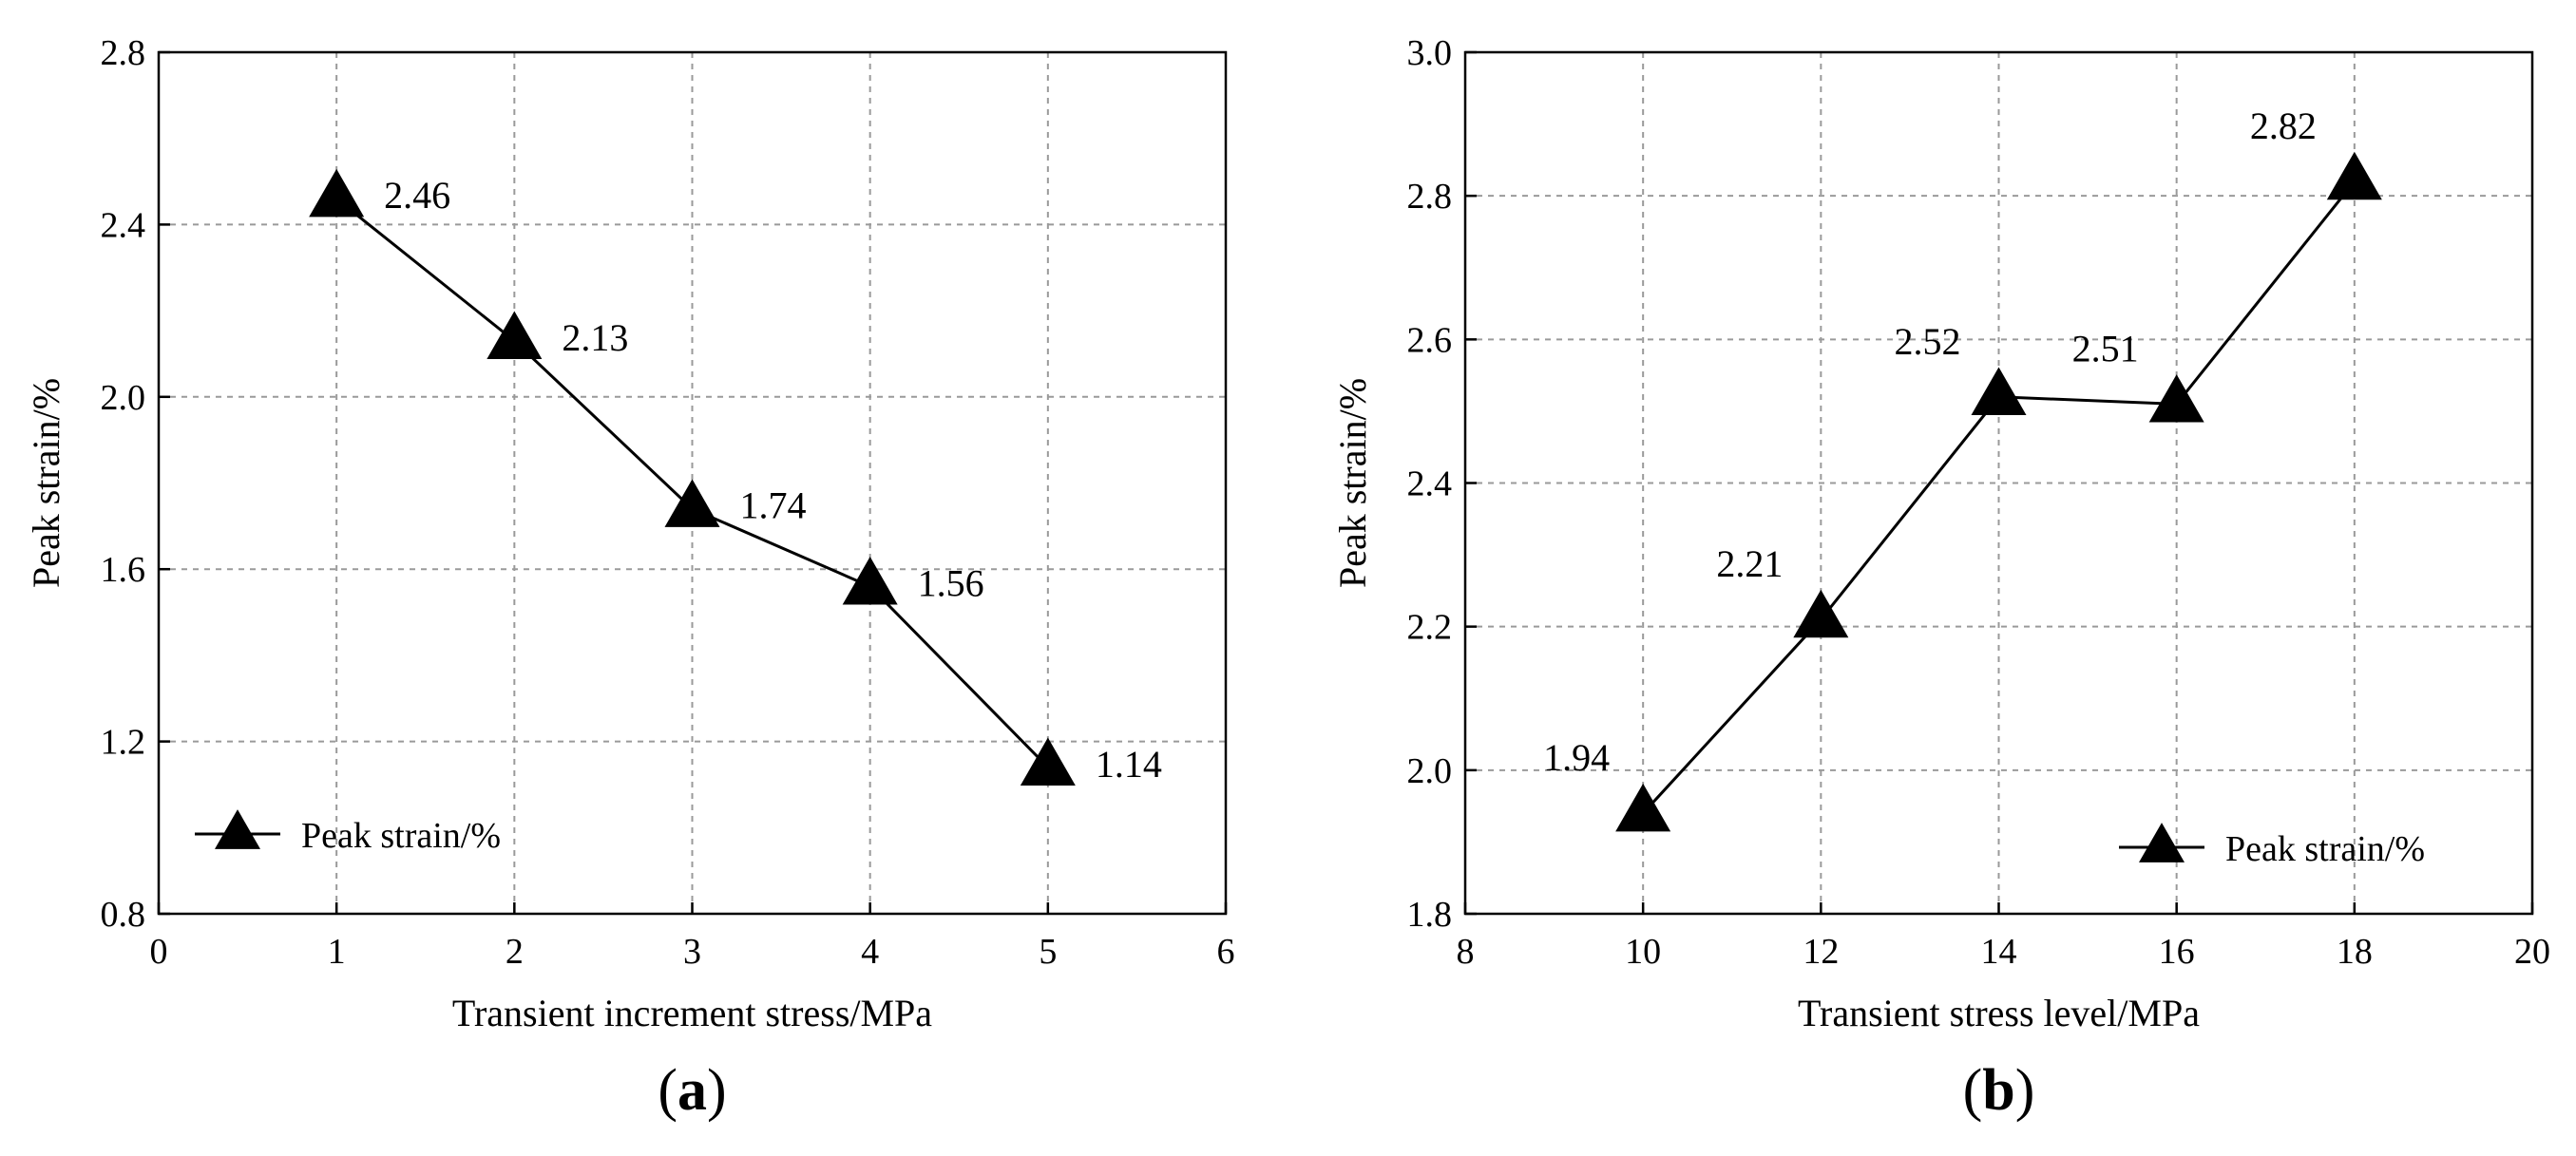 Image resolution: width=2576 pixels, height=1156 pixels. I want to click on x-axis-label: Transient increment stress/MPa, so click(692, 1013).